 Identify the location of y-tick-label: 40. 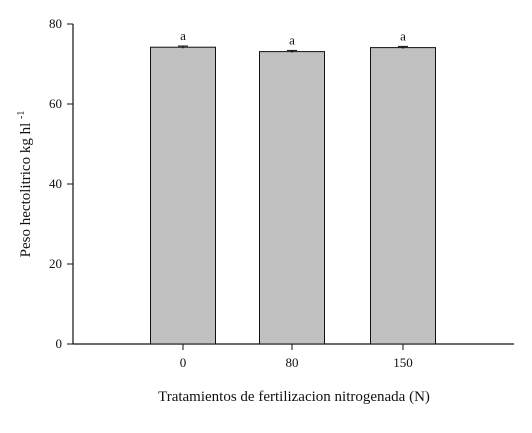
(55, 183).